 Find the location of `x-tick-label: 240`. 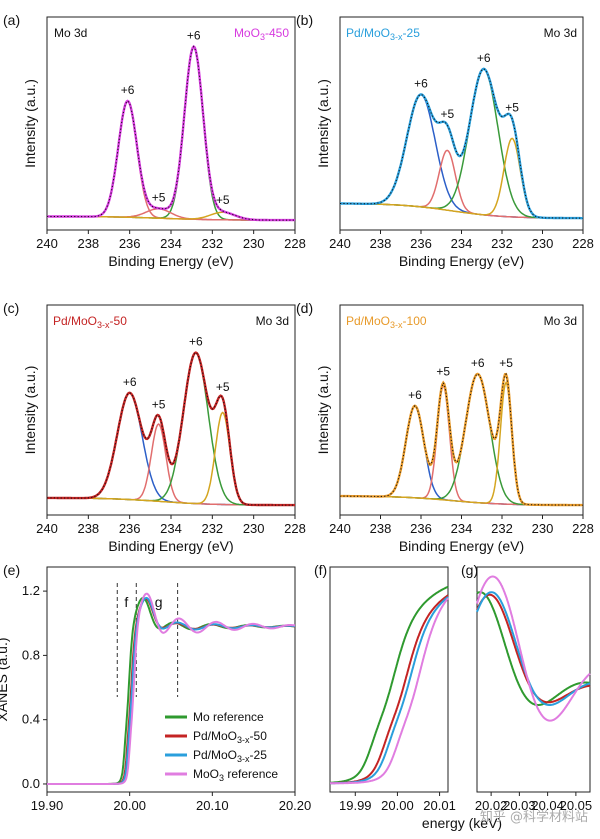

x-tick-label: 240 is located at coordinates (47, 528).